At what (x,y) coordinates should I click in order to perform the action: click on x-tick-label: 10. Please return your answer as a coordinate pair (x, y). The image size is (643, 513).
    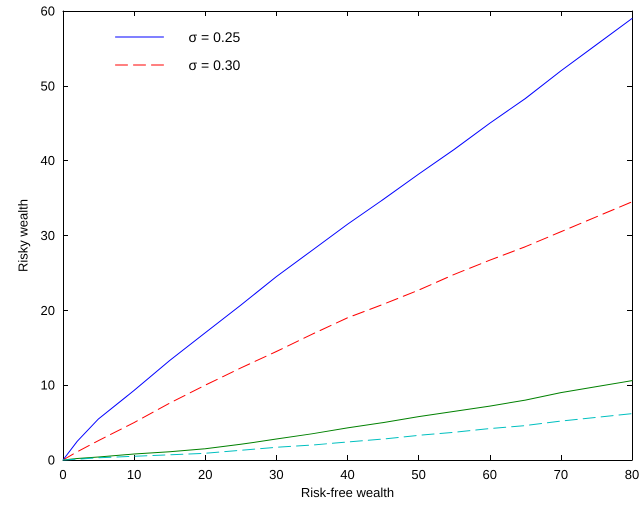
    Looking at the image, I should click on (134, 474).